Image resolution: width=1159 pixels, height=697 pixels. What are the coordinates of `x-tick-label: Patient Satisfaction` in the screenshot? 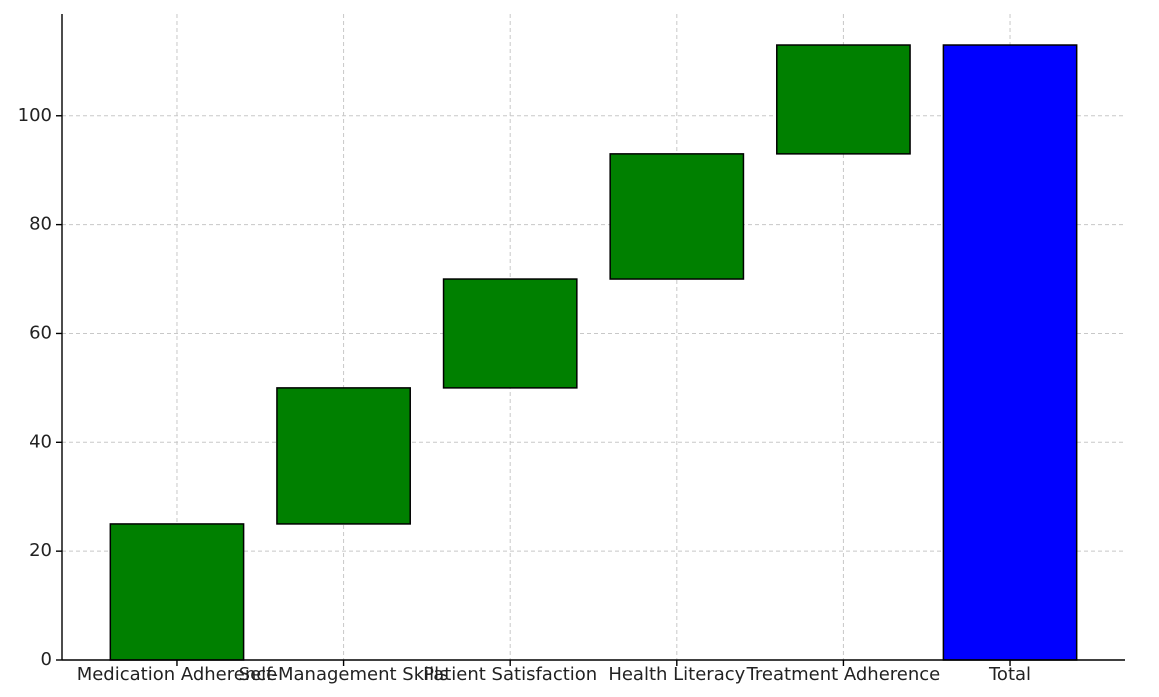 It's located at (510, 674).